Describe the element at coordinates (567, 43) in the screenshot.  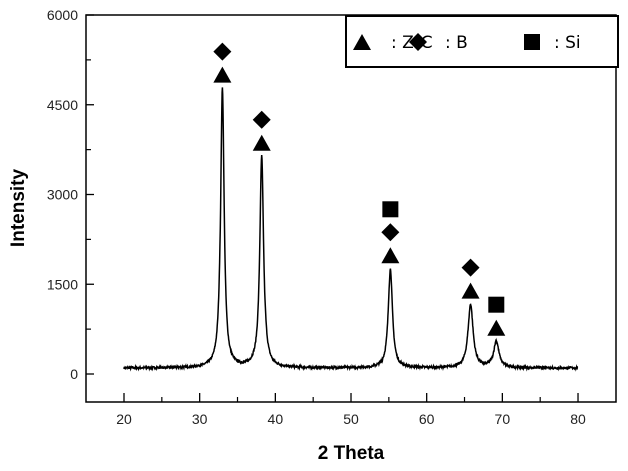
I see `legend-label: : Si` at that location.